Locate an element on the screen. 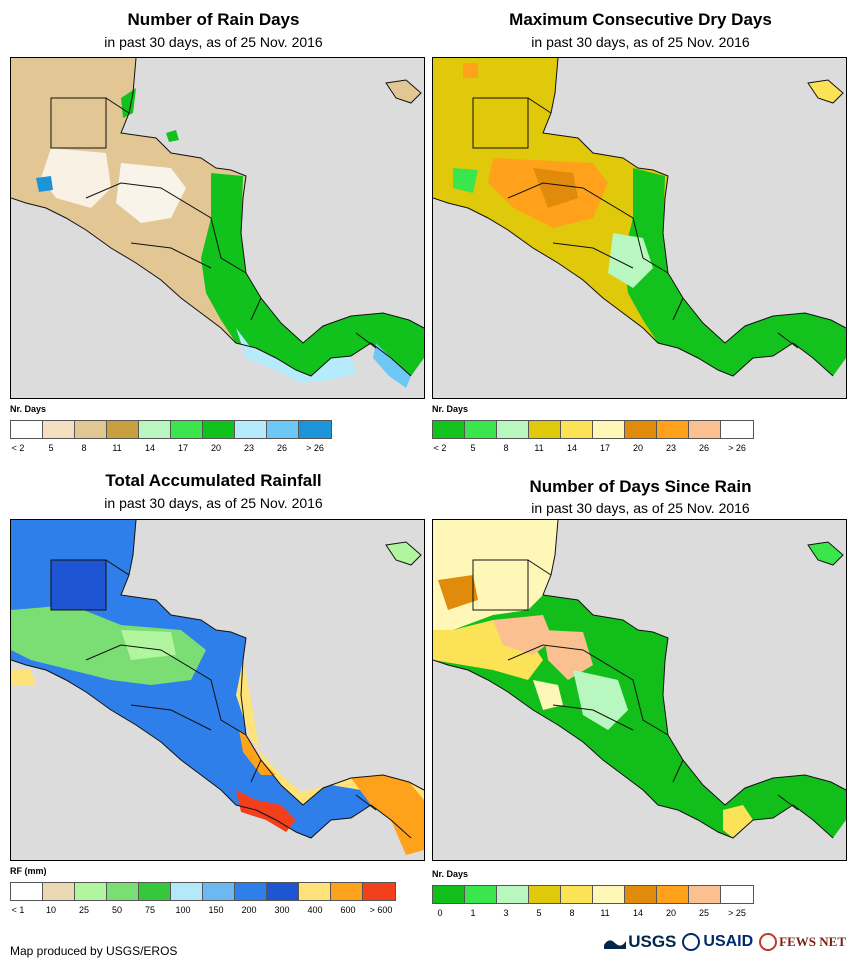 The height and width of the screenshot is (970, 854). legend-tick-label: 600 is located at coordinates (348, 910).